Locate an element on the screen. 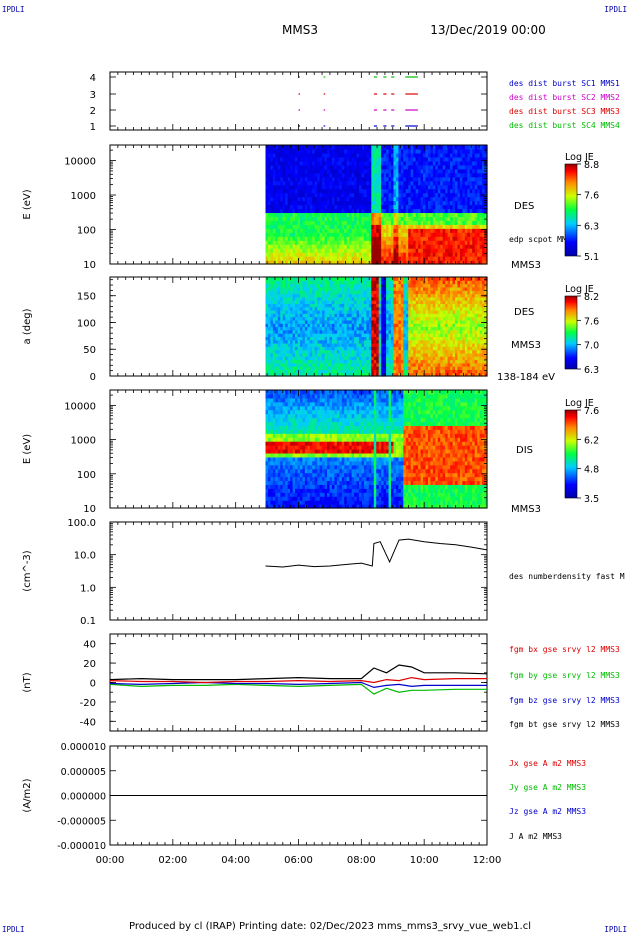 This screenshot has width=630, height=934. burst-ytick-label: 2 is located at coordinates (93, 111).